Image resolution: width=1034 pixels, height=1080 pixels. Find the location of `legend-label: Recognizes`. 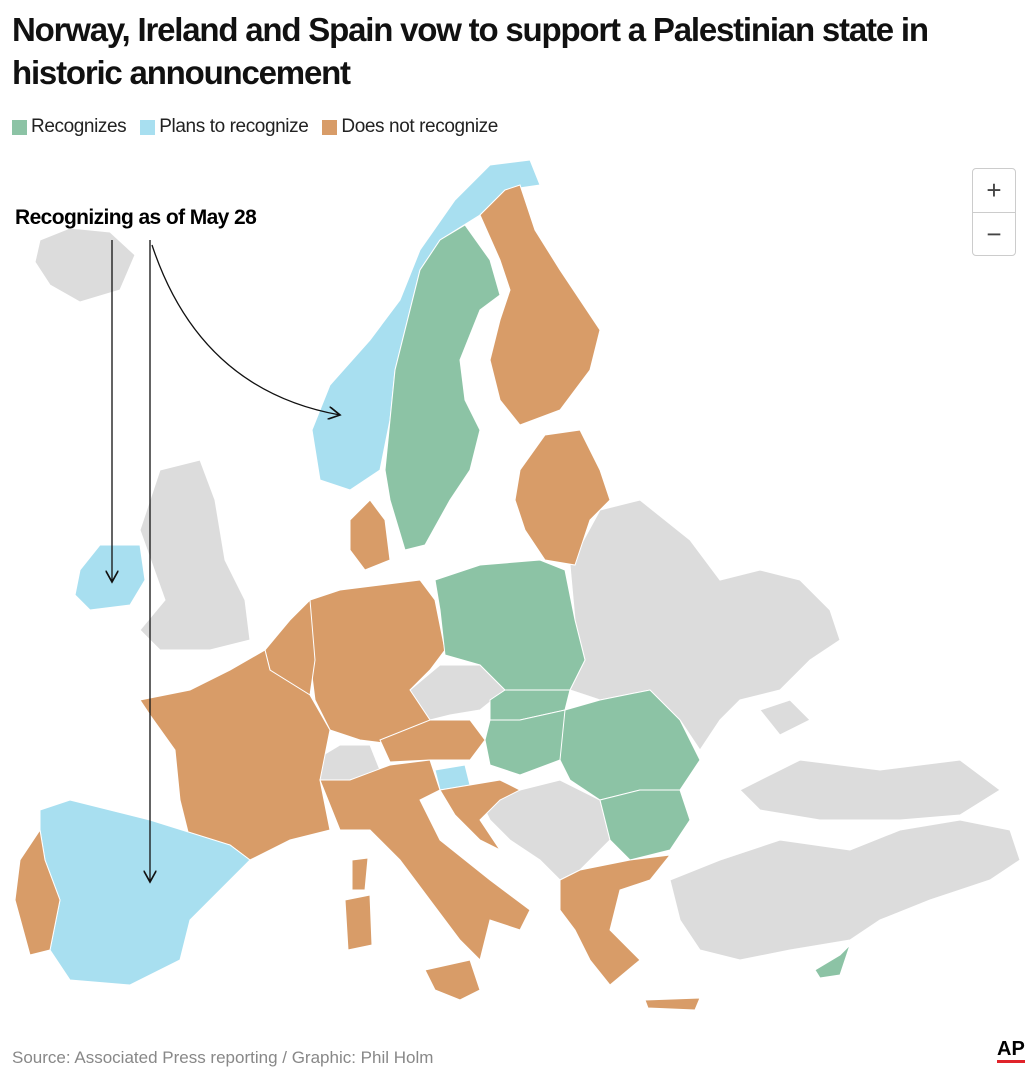

legend-label: Recognizes is located at coordinates (79, 126).